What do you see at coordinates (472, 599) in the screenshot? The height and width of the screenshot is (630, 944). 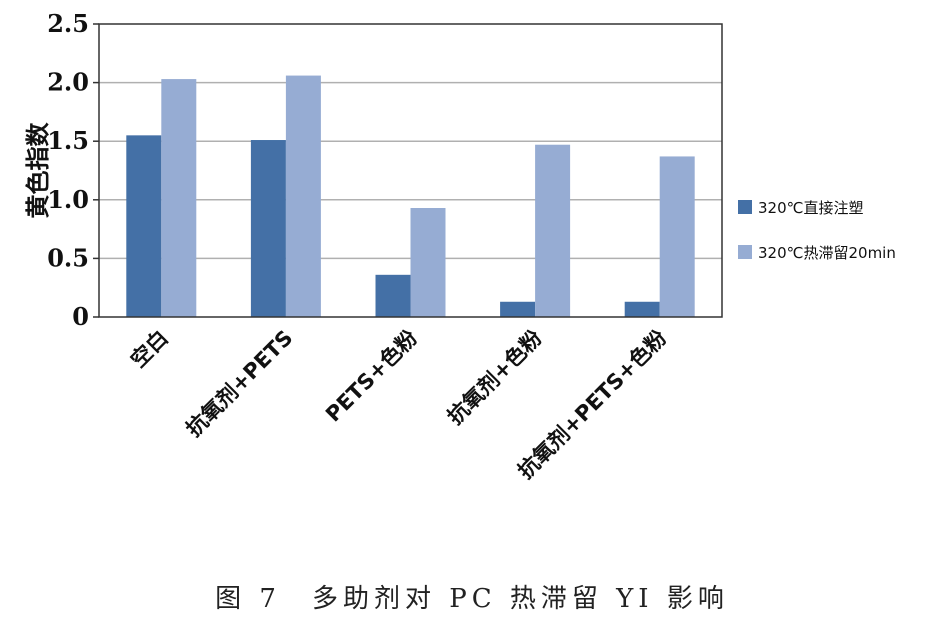 I see `figure-caption: 图 7 多助剂对 PC 热滞留 YI 影响` at bounding box center [472, 599].